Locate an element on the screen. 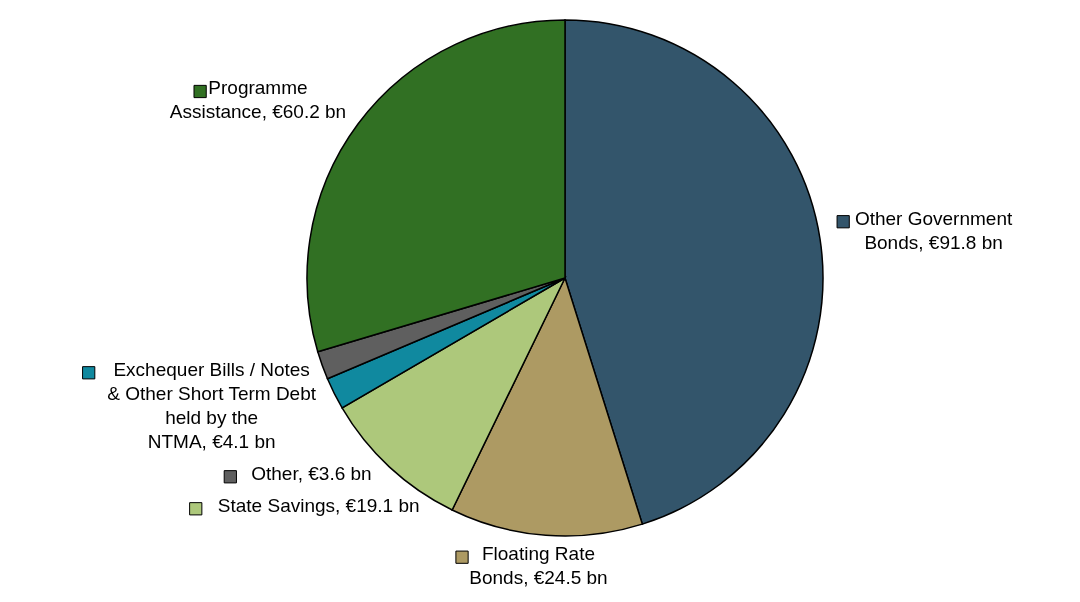 The height and width of the screenshot is (602, 1080). legend-label: Programme Assistance, €60.2 bn is located at coordinates (258, 100).